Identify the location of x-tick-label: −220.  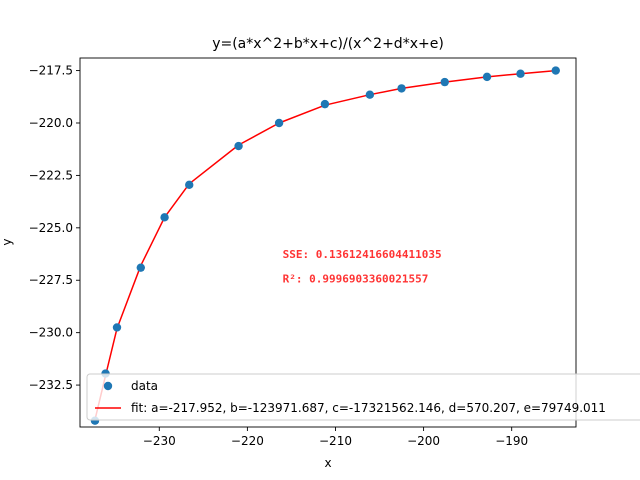
(247, 441).